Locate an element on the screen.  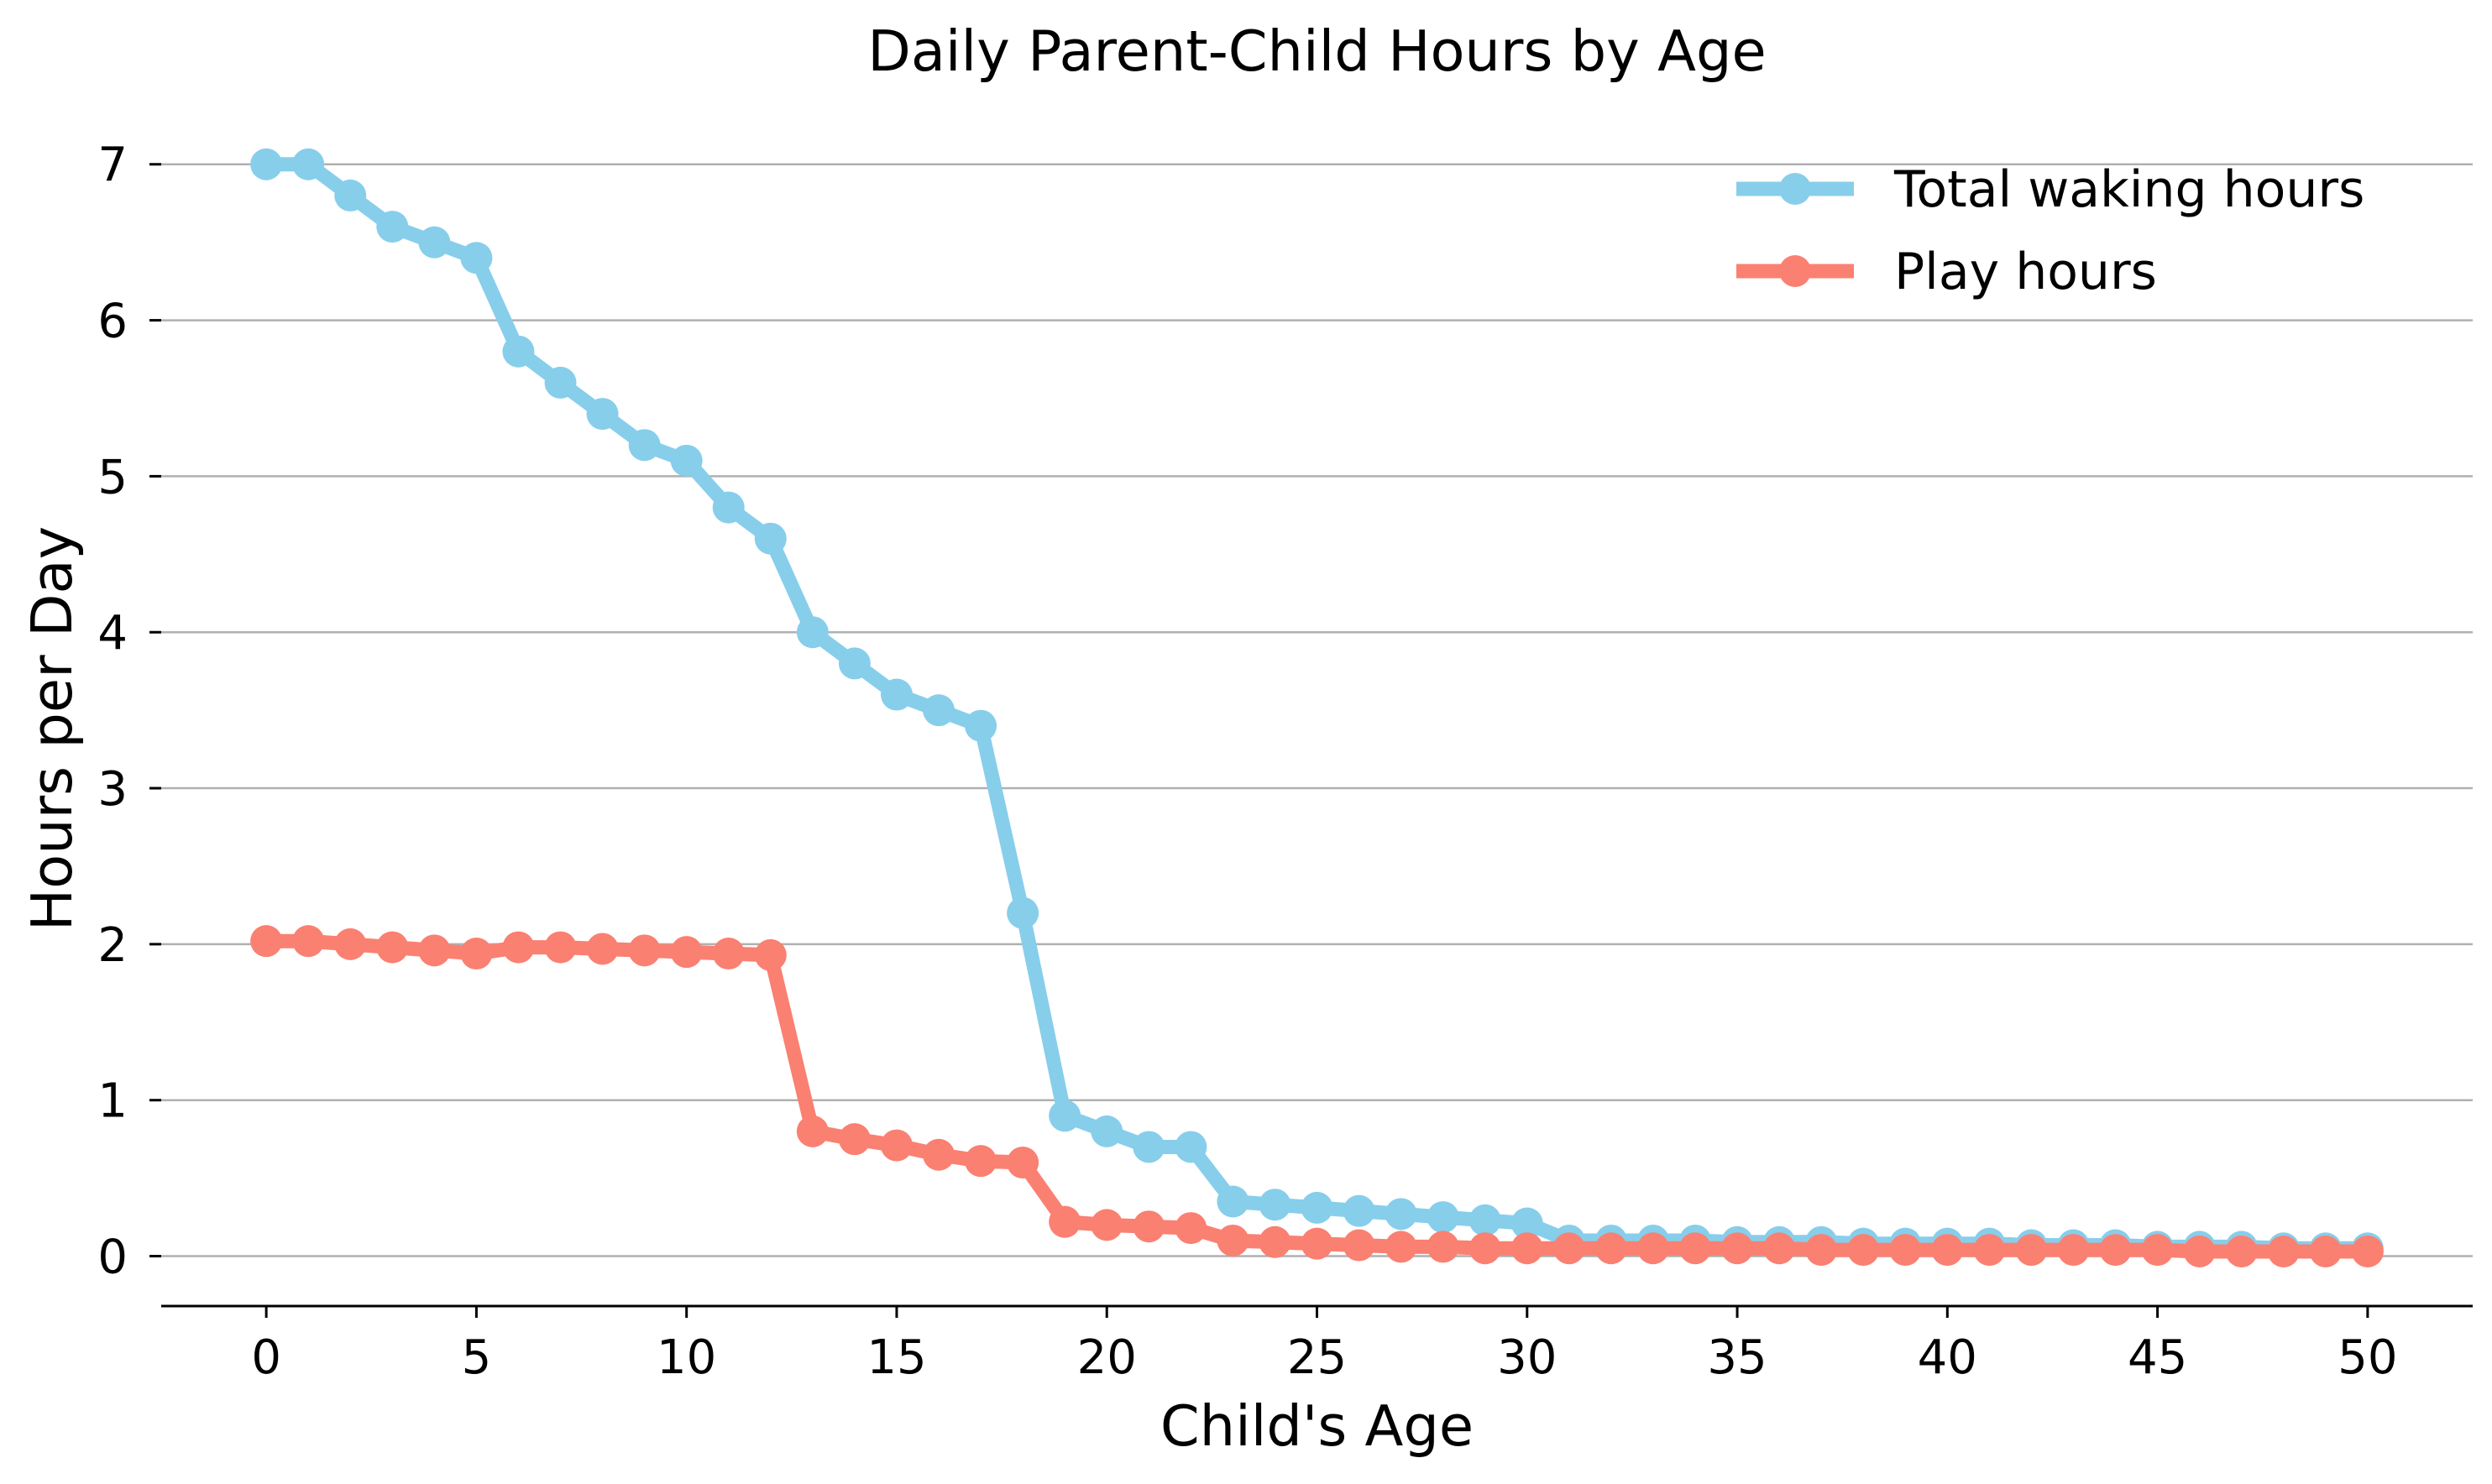
legend-label: Play hours is located at coordinates (2026, 272).